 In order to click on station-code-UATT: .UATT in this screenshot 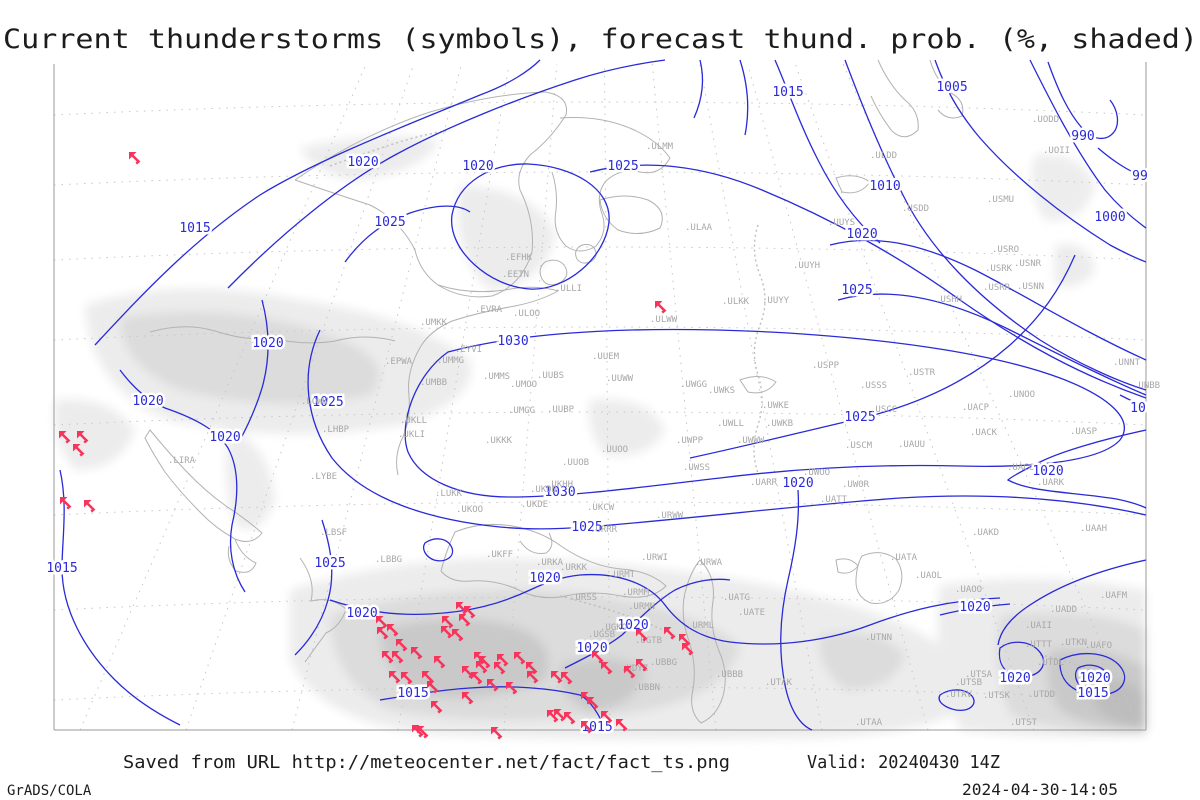, I will do `click(834, 500)`.